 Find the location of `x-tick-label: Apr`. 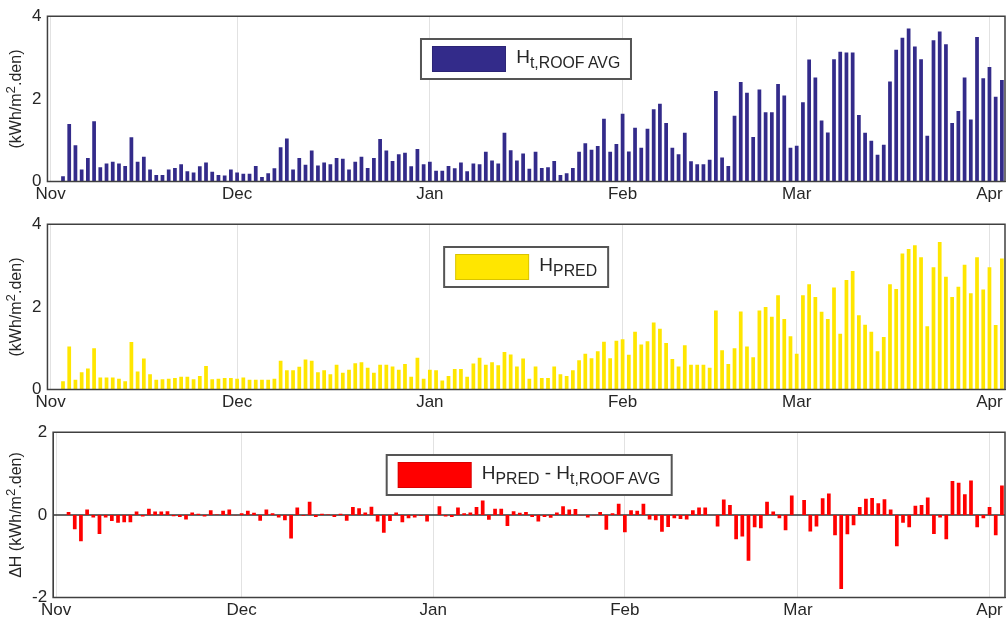

x-tick-label: Apr is located at coordinates (990, 194).